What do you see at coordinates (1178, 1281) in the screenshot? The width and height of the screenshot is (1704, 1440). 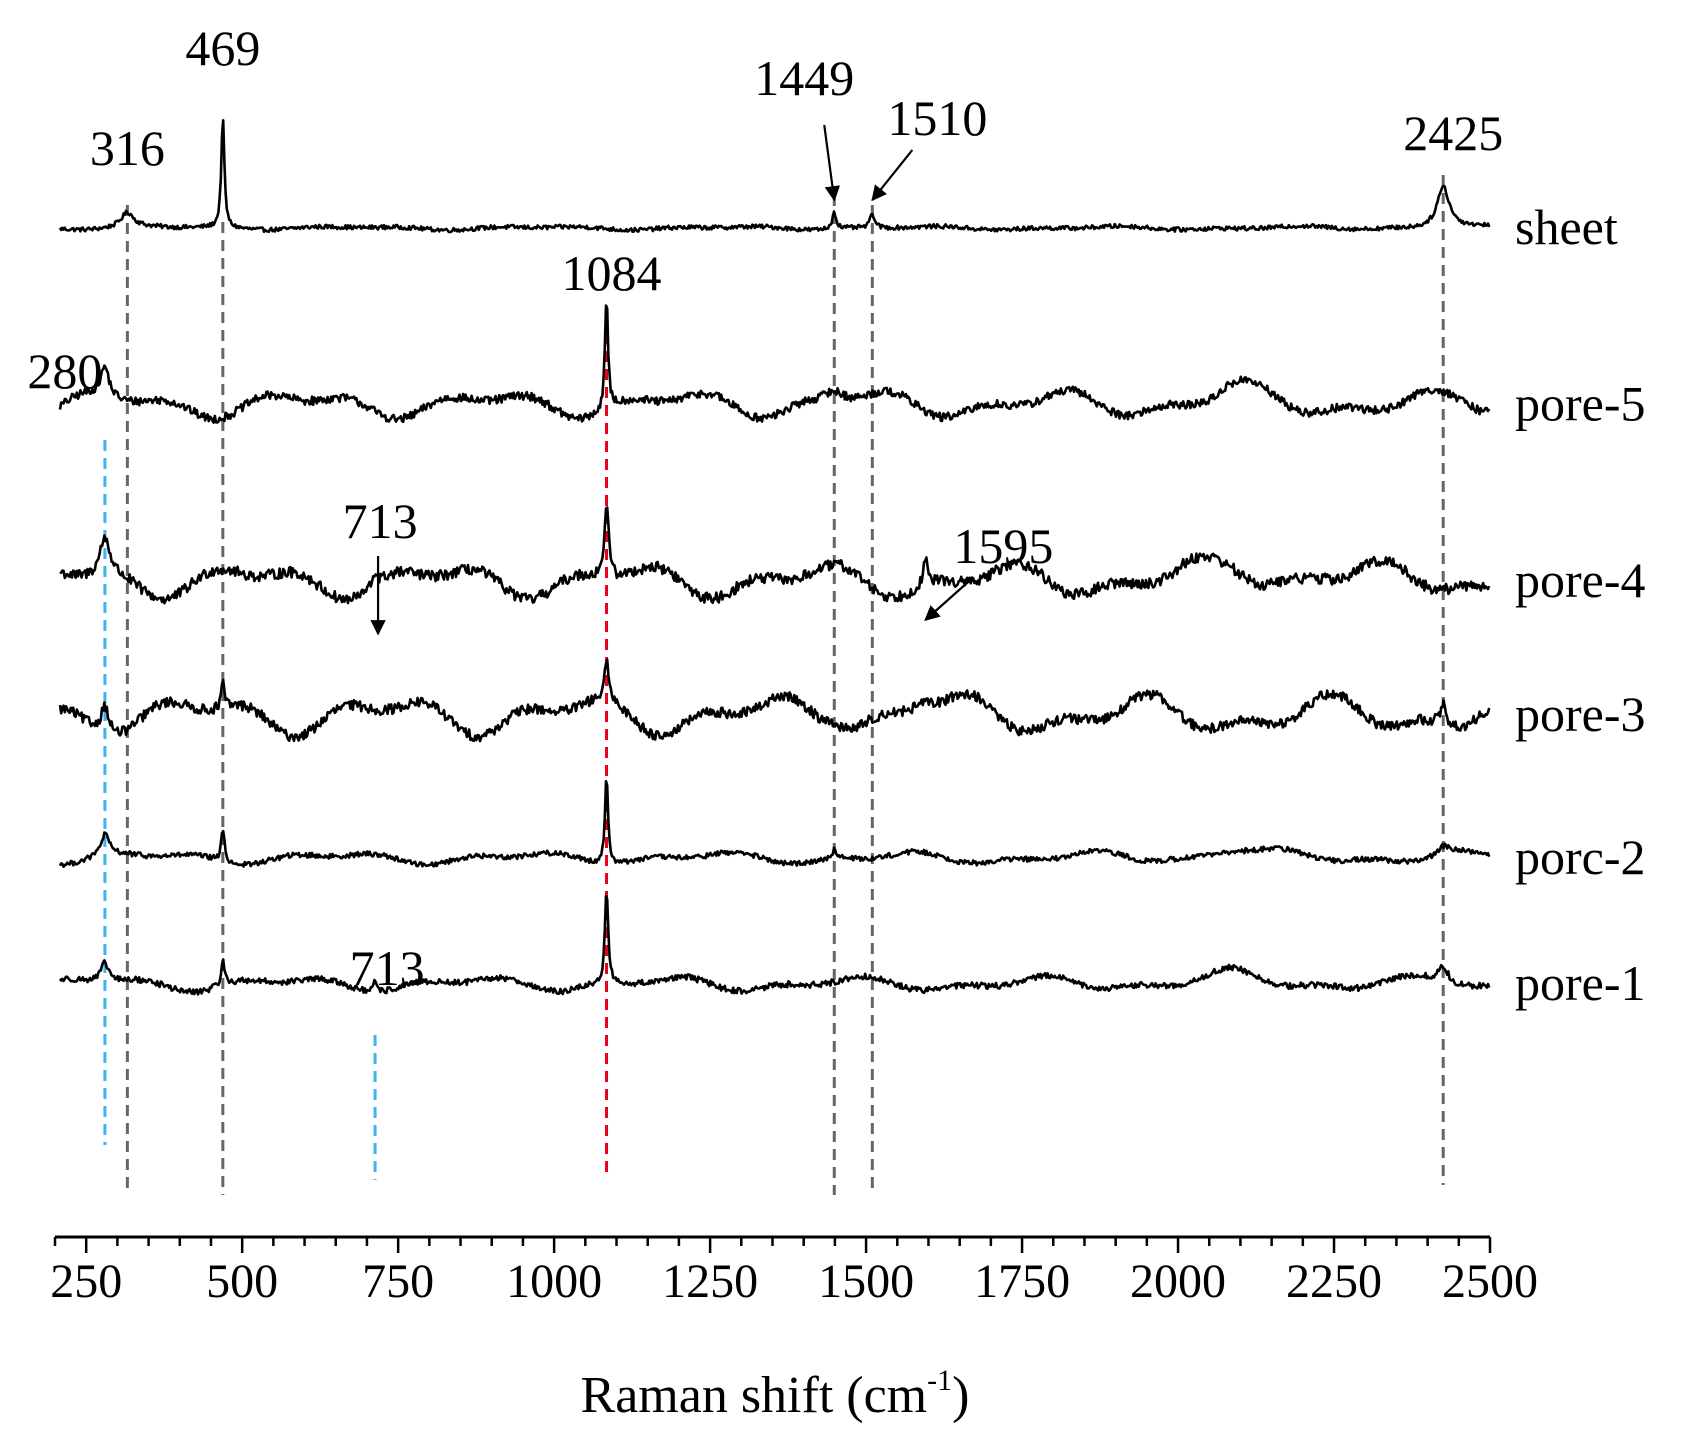 I see `x-tick-label: 2000` at bounding box center [1178, 1281].